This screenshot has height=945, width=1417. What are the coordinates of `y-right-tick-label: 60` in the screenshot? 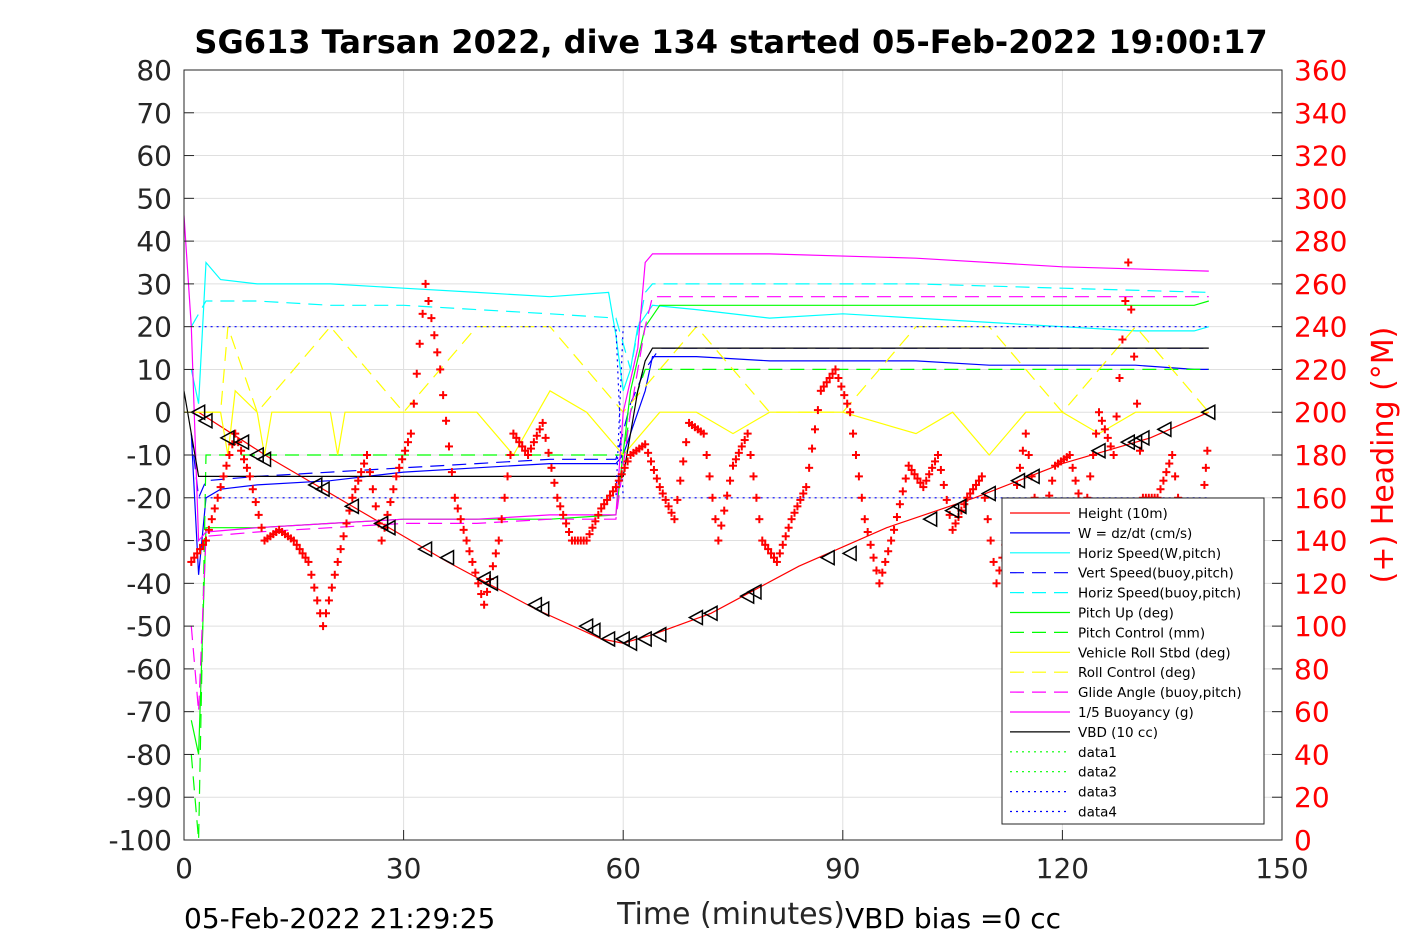 It's located at (1312, 712).